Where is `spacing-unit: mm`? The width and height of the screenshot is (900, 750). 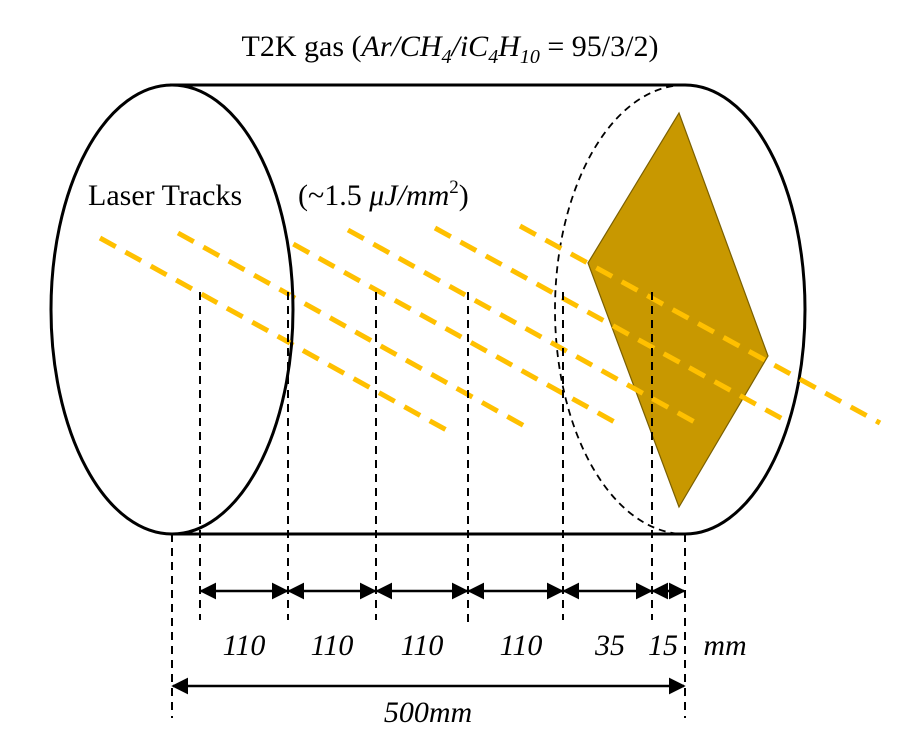
spacing-unit: mm is located at coordinates (724, 645).